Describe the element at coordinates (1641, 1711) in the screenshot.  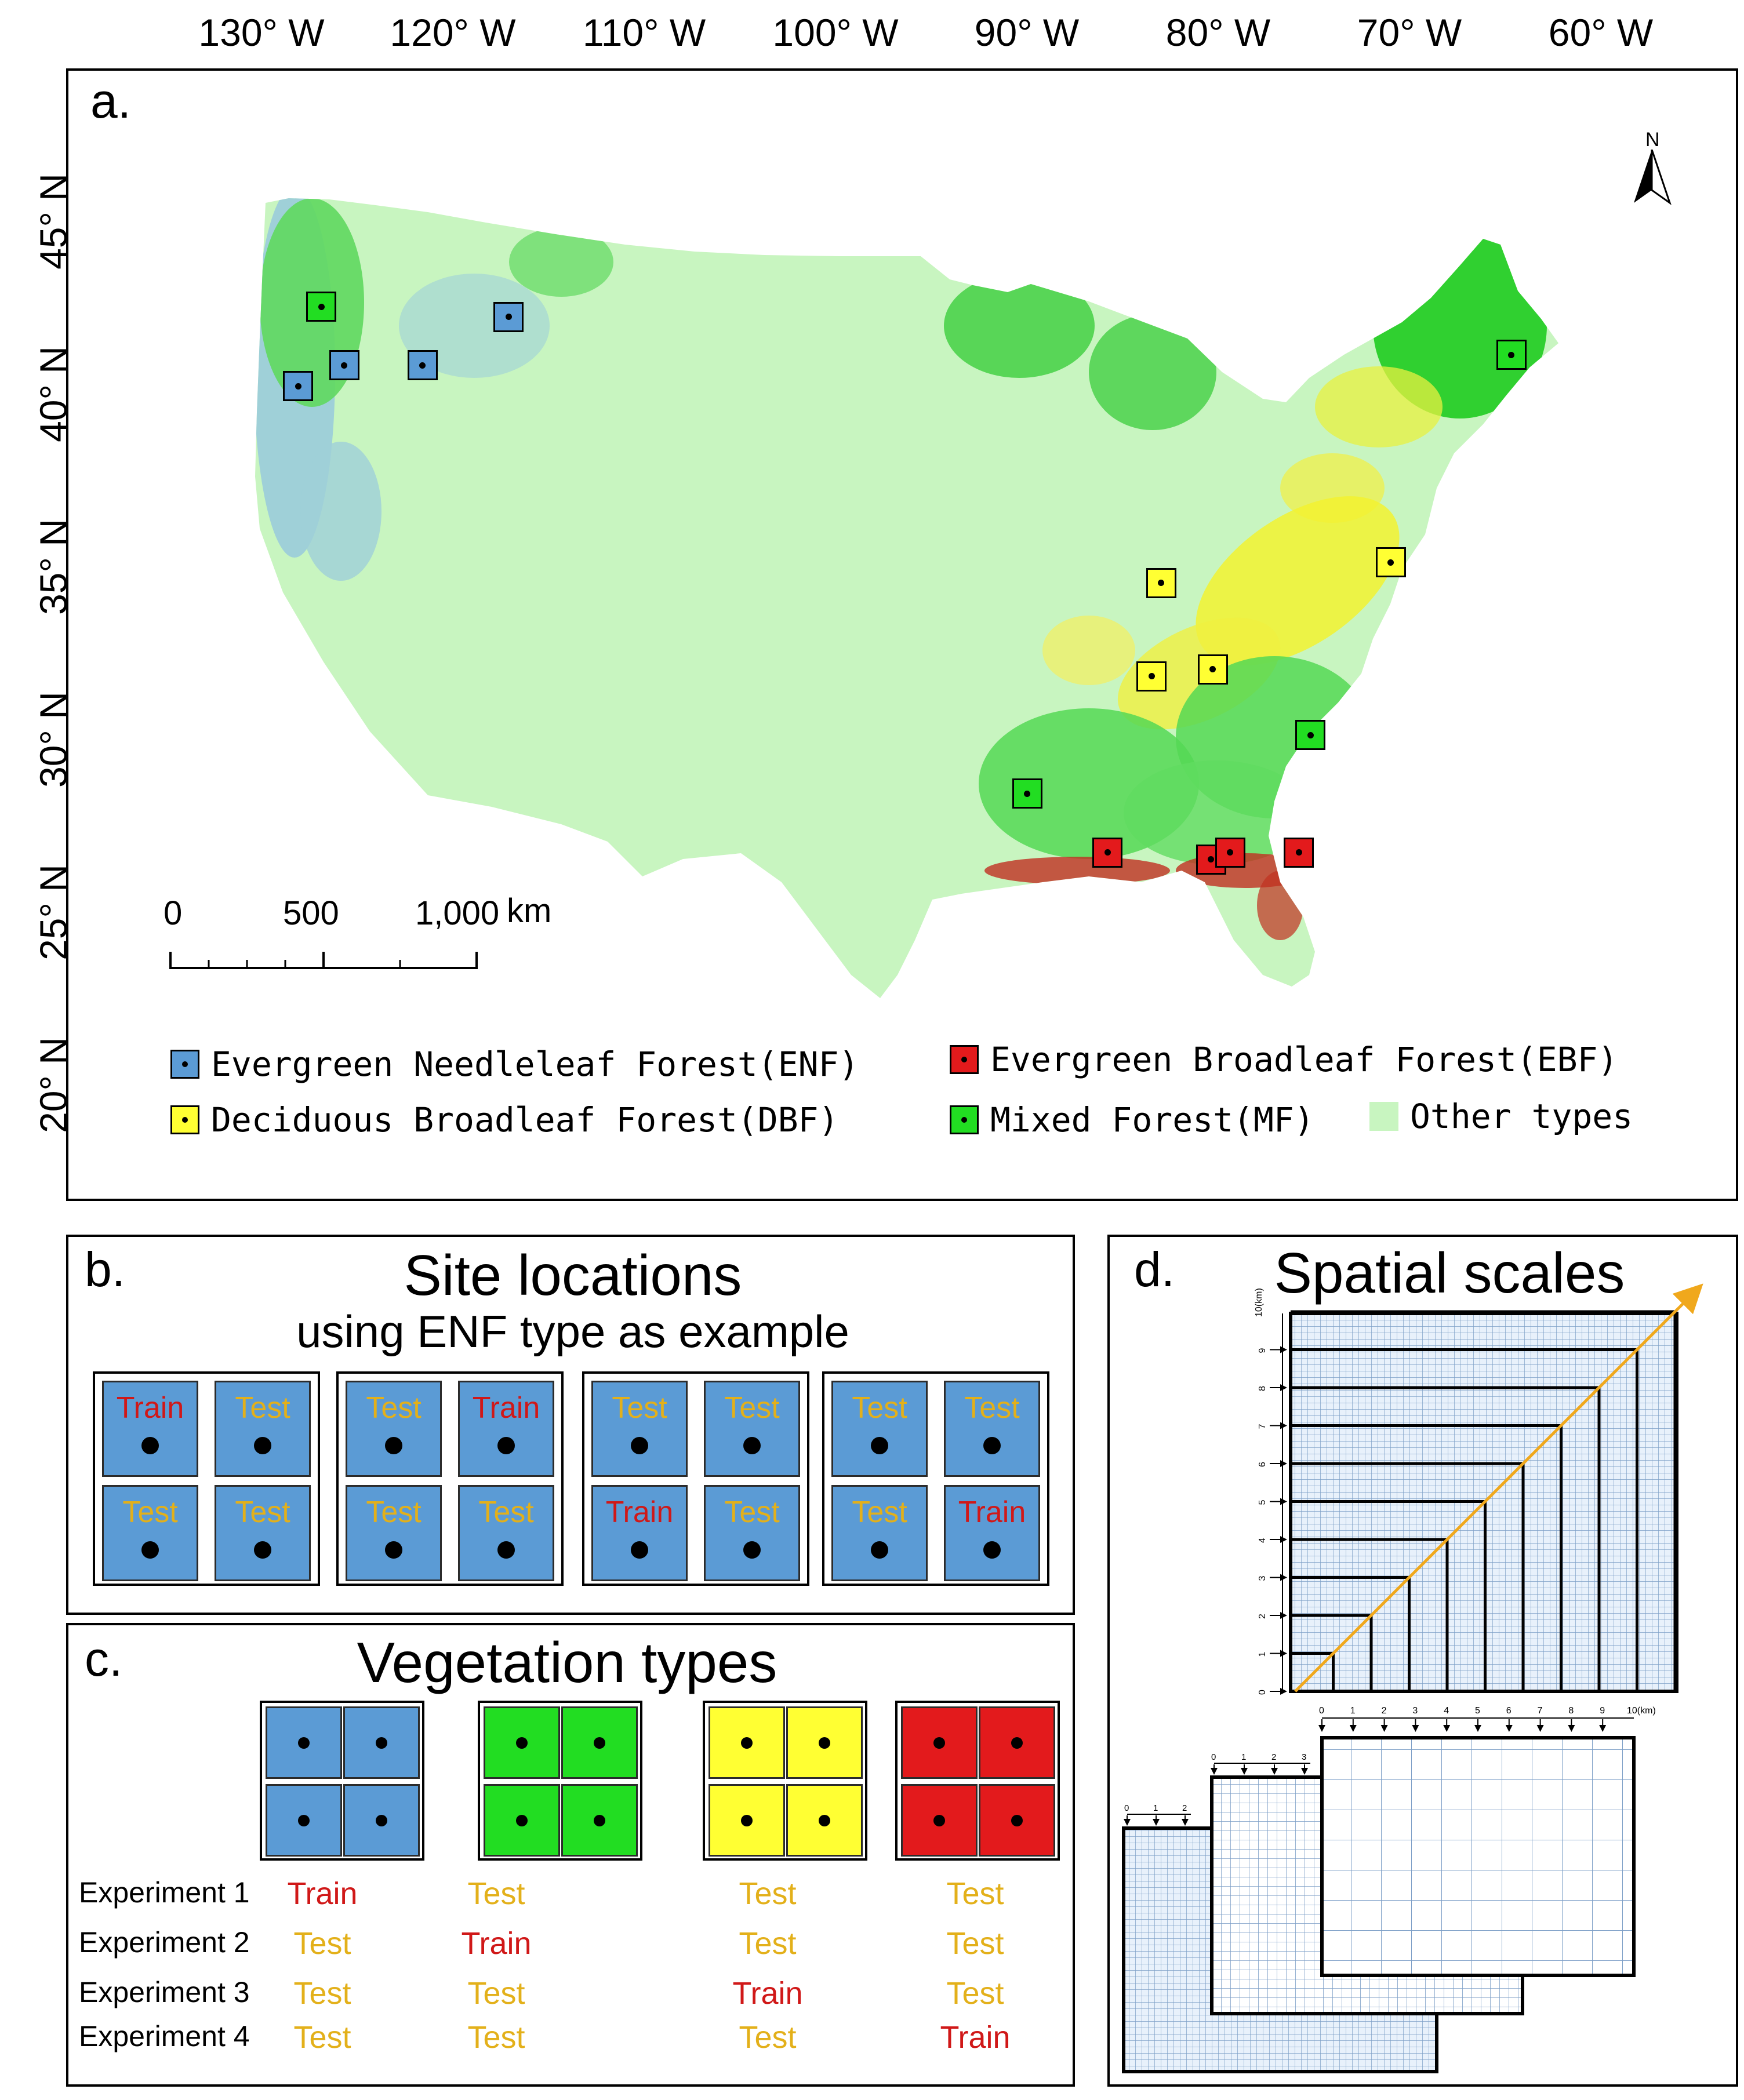
I see `x-axis-unit: 10(km)` at that location.